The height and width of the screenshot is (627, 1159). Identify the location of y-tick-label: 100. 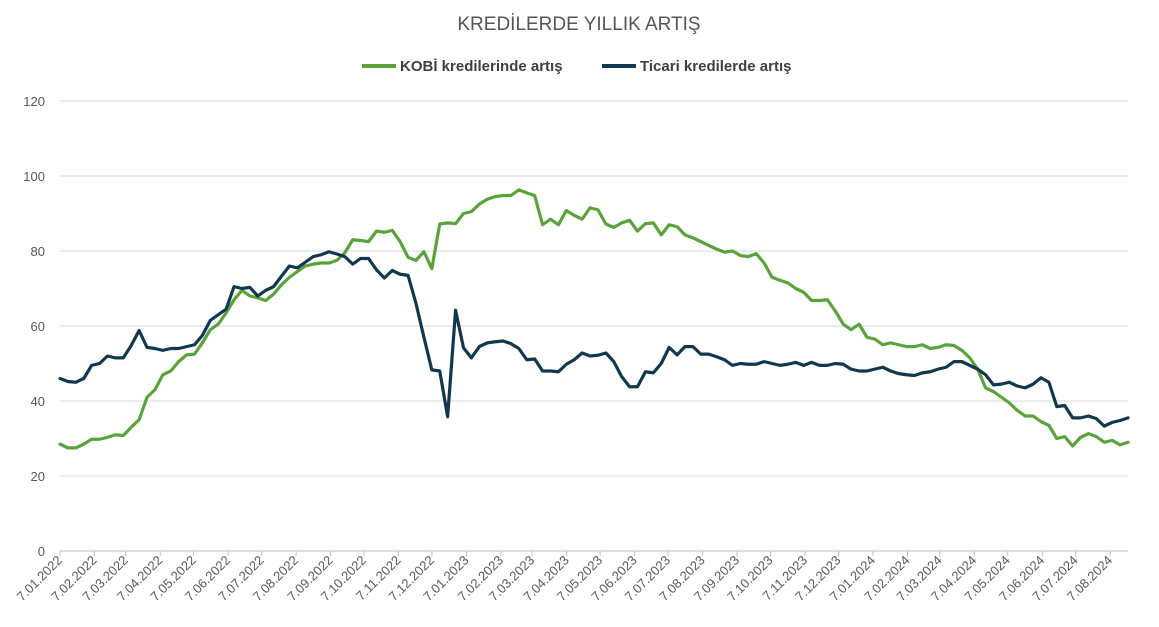
(34, 176).